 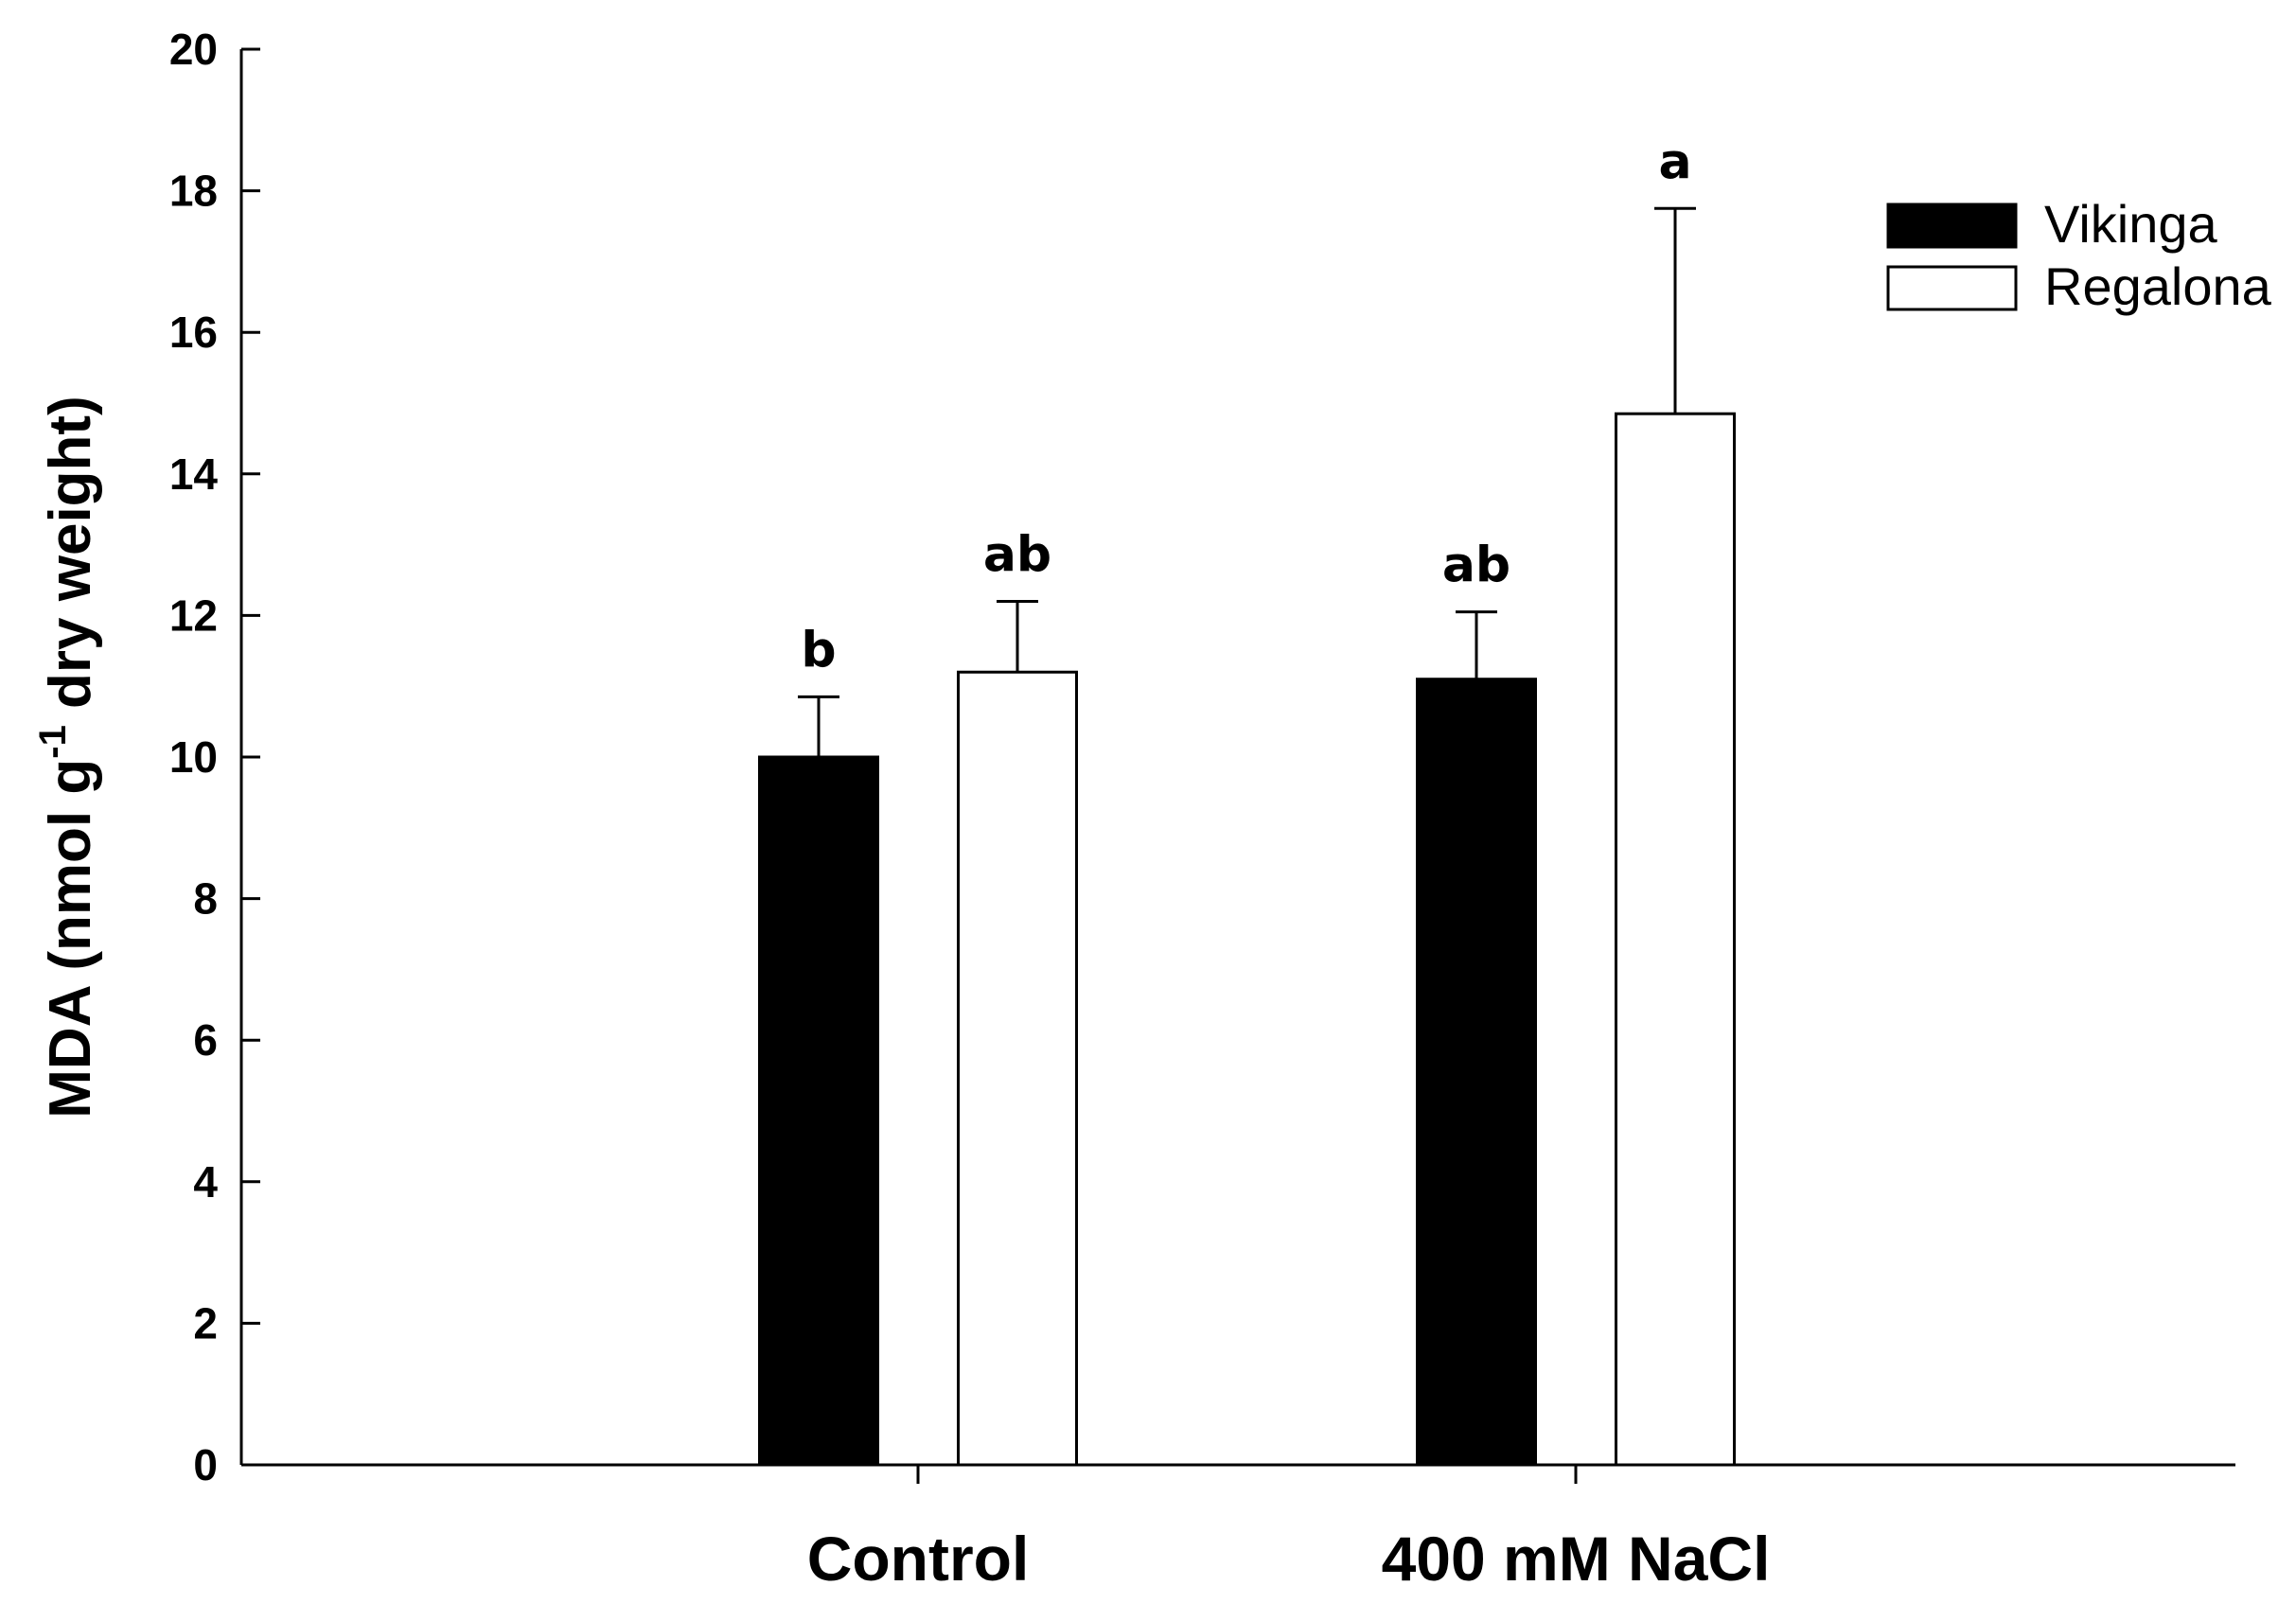 I want to click on category-label: Control, so click(x=918, y=1559).